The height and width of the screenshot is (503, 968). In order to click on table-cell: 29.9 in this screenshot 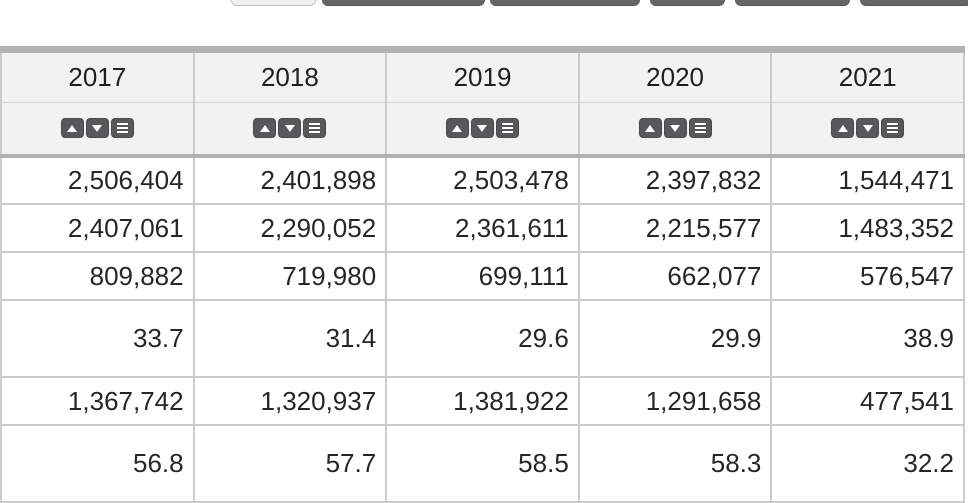, I will do `click(675, 338)`.